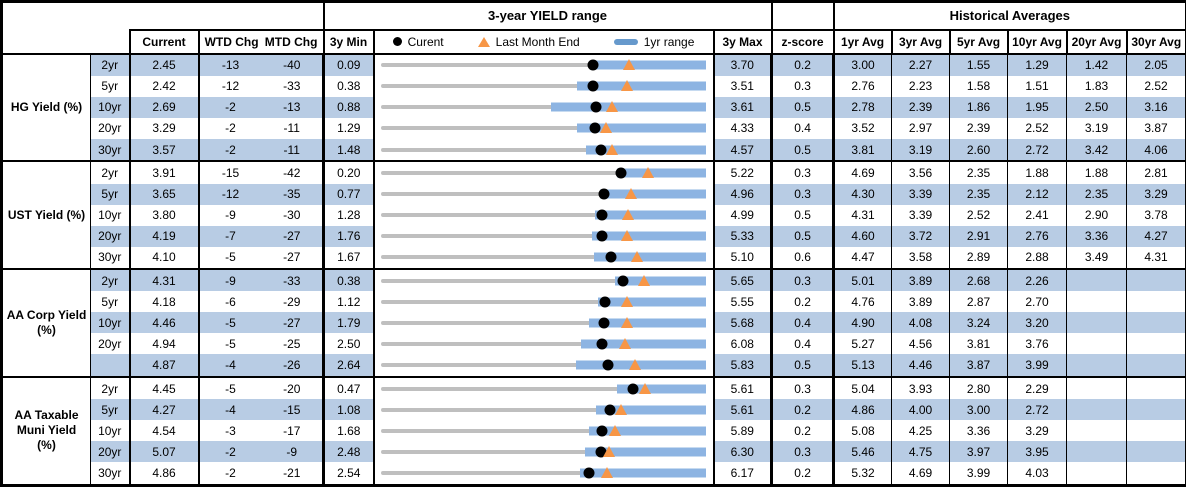 This screenshot has height=487, width=1186. What do you see at coordinates (348, 41) in the screenshot?
I see `col-header-3y-min: 3y Min` at bounding box center [348, 41].